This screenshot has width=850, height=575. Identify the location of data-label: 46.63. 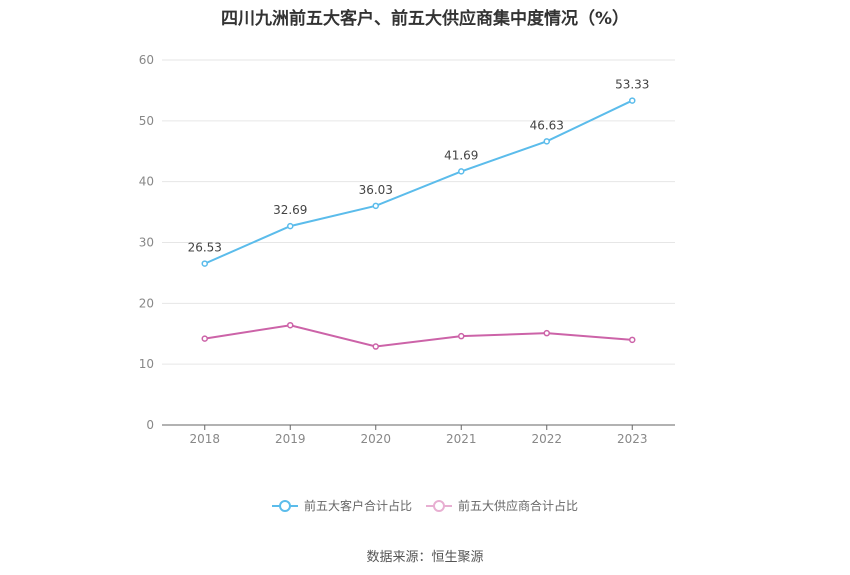
(547, 125).